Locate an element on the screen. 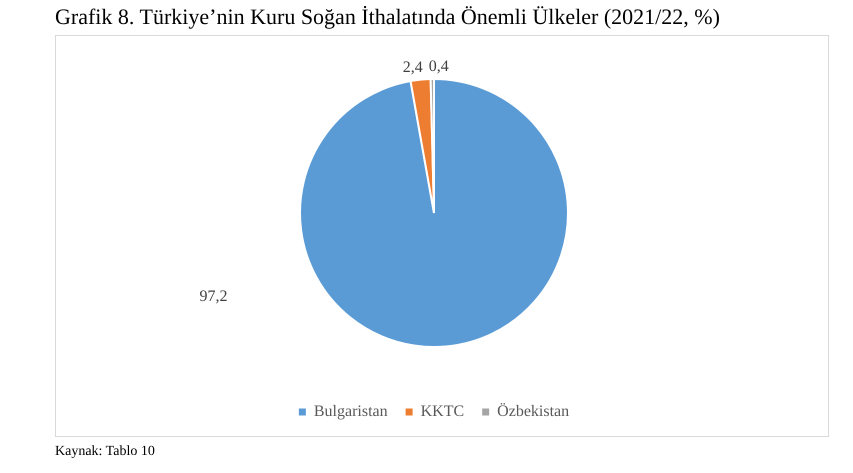  chart-title: Grafik 8. Türkiye’nin Kuru Soğan İthalatında Önemli Ülkeler (2021/22, %) is located at coordinates (387, 17).